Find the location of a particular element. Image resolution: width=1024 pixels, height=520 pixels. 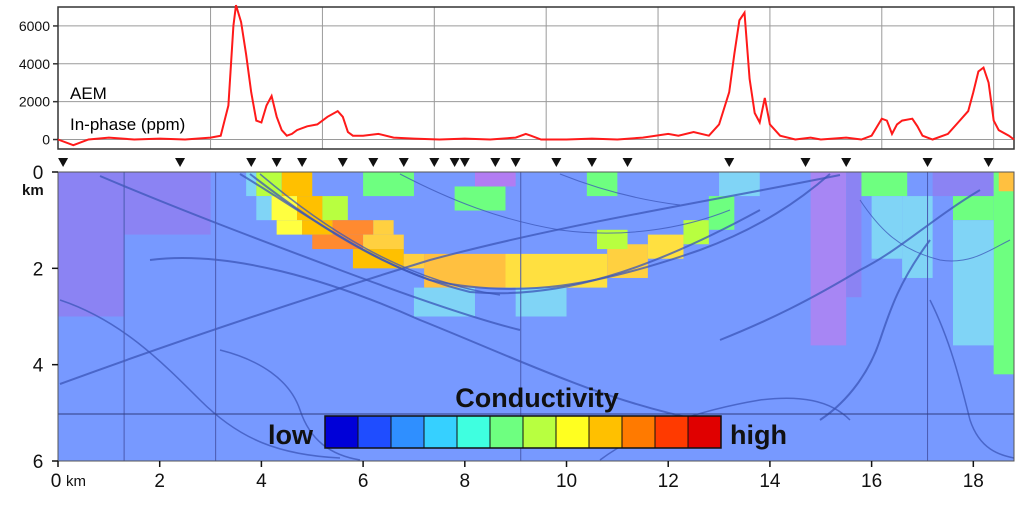

section-x-tick-label: 8 is located at coordinates (465, 481).